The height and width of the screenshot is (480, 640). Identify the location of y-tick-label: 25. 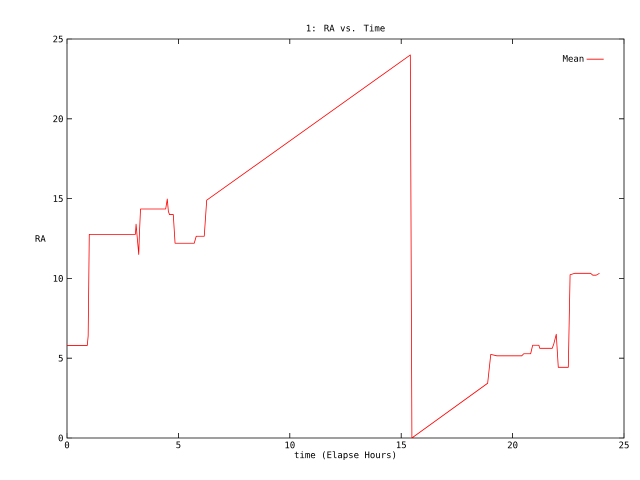
(58, 39).